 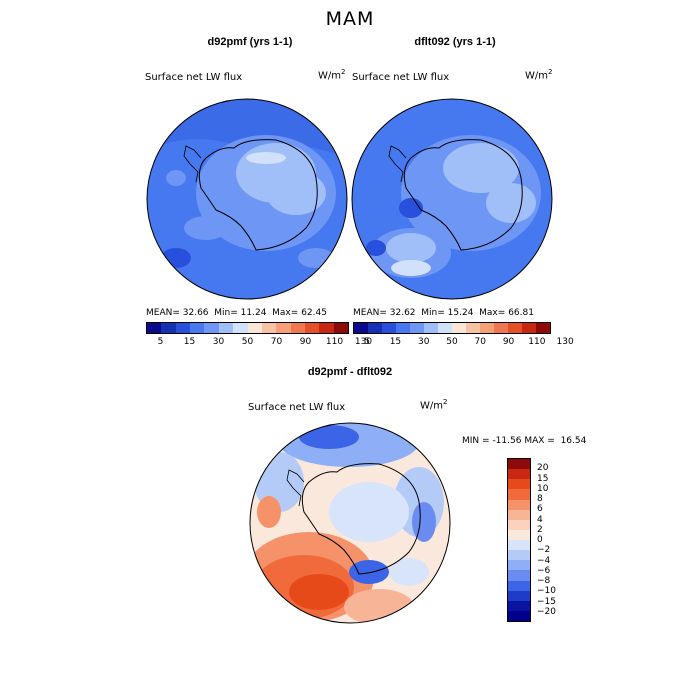 I want to click on colorbar-tick-label: 10, so click(x=543, y=488).